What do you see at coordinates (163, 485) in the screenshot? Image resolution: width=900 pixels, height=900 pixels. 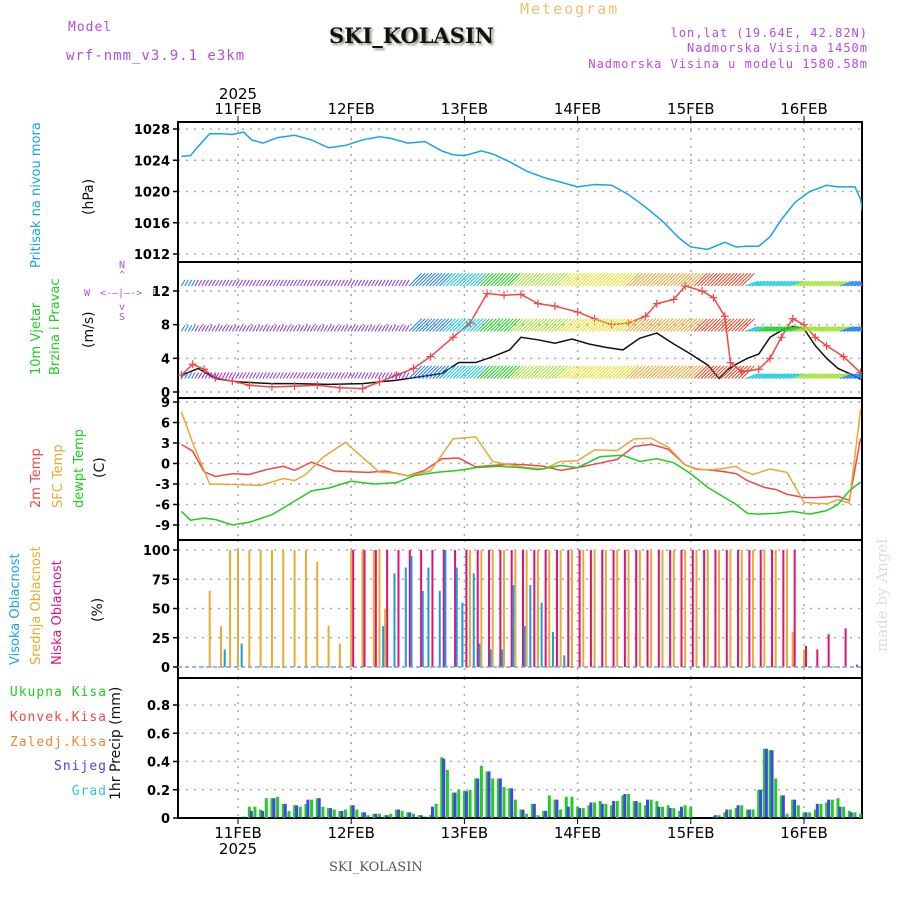 I see `y-tick-label: -3` at bounding box center [163, 485].